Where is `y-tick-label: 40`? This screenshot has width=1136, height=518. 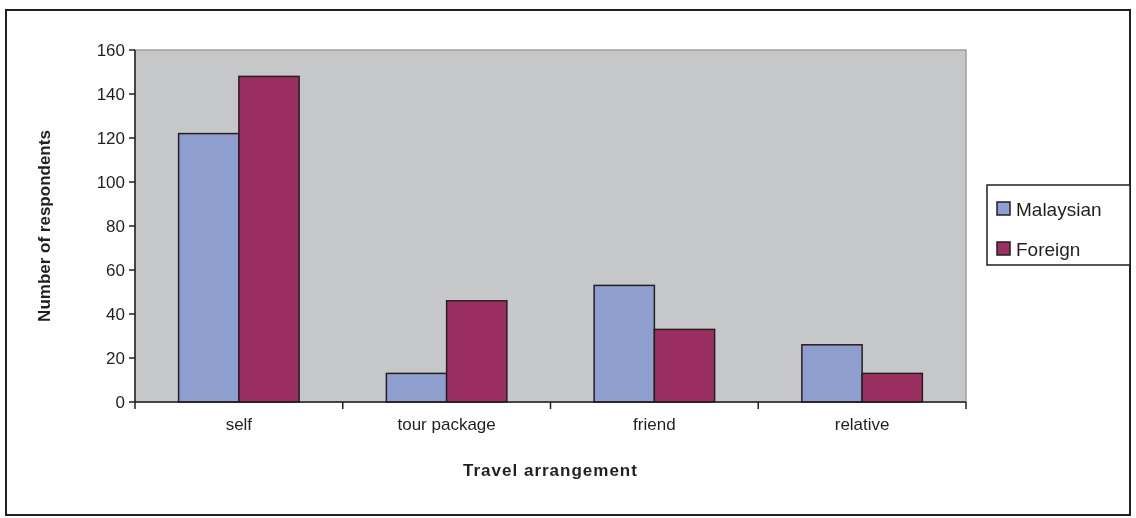 y-tick-label: 40 is located at coordinates (115, 314).